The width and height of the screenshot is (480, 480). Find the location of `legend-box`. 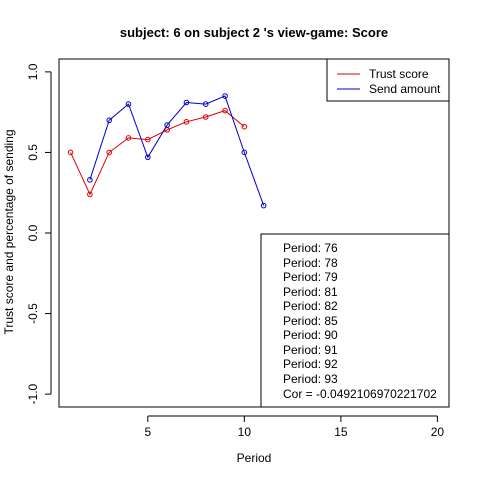

legend-box is located at coordinates (388, 80).